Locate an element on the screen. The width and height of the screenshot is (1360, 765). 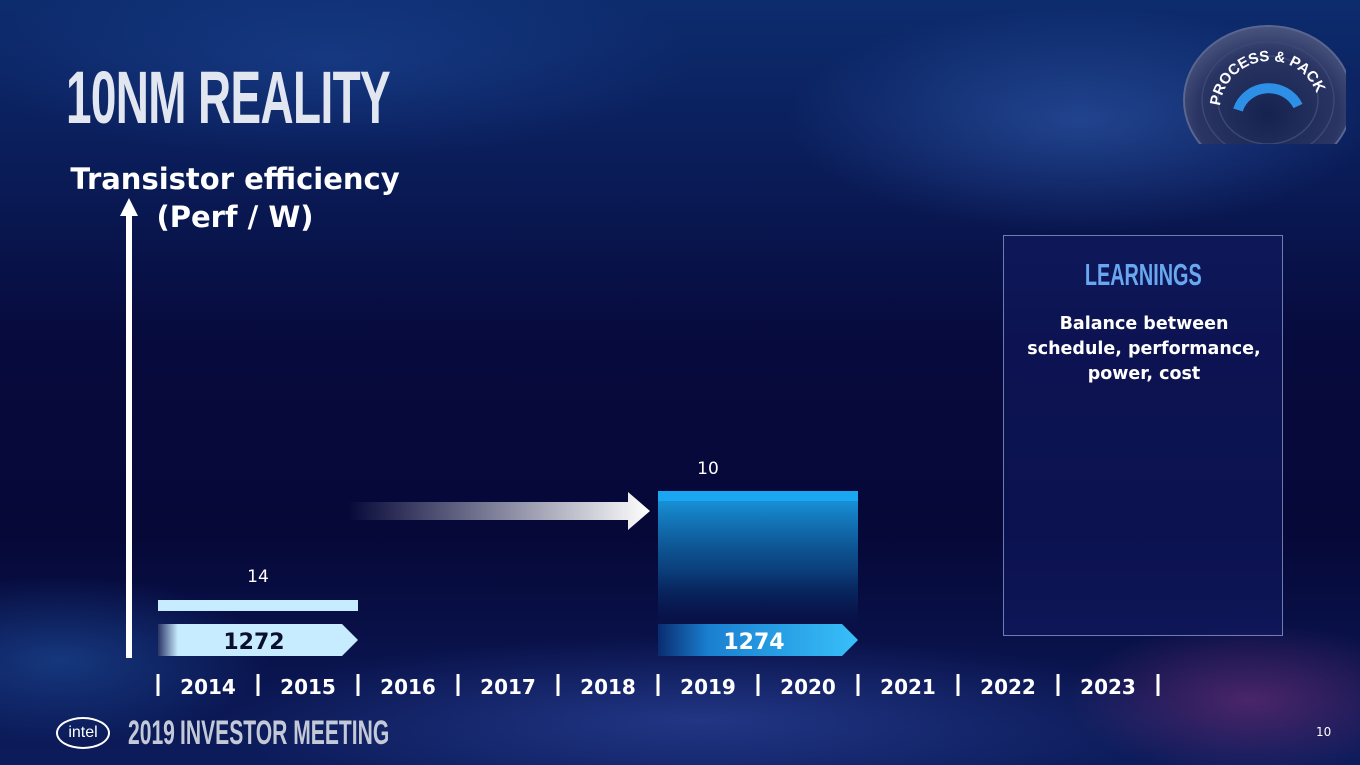
footer-year: 2019 is located at coordinates (151, 733).